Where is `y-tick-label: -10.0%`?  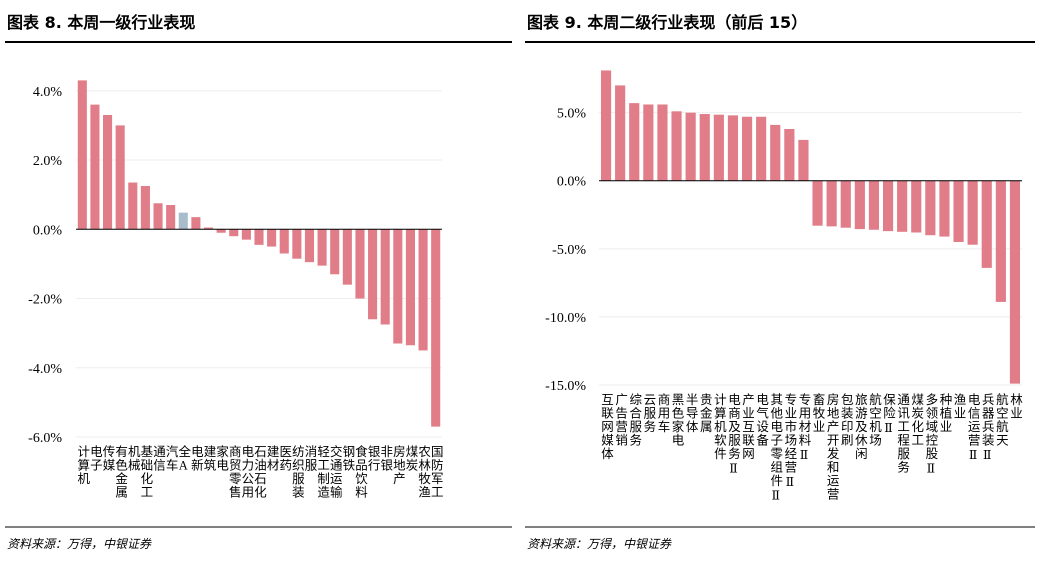
y-tick-label: -10.0% is located at coordinates (565, 318).